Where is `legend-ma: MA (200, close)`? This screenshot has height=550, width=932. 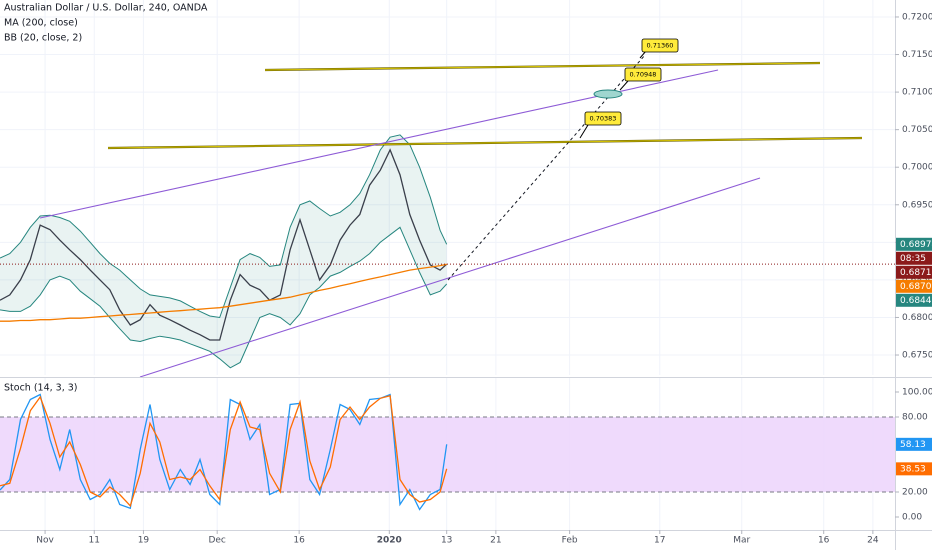 legend-ma: MA (200, close) is located at coordinates (41, 23).